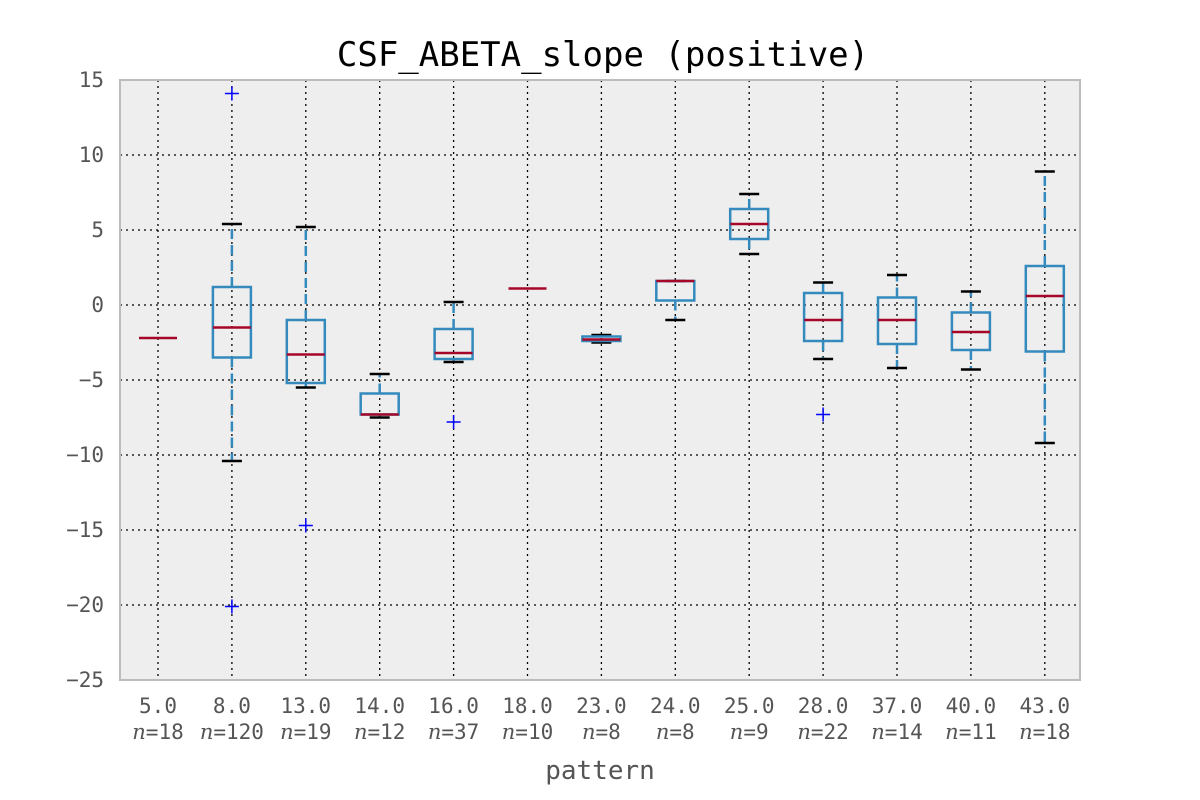  I want to click on x-count-label: n=12, so click(379, 732).